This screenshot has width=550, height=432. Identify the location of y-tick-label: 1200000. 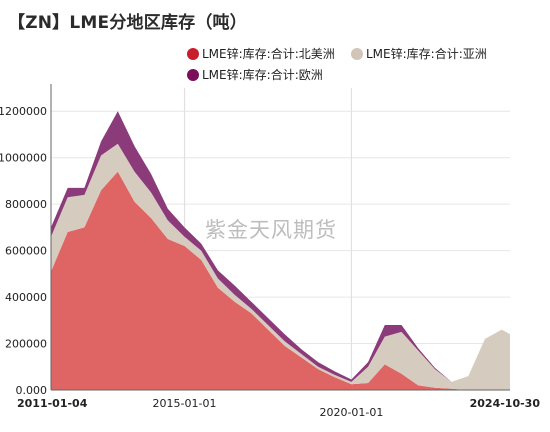
(23, 111).